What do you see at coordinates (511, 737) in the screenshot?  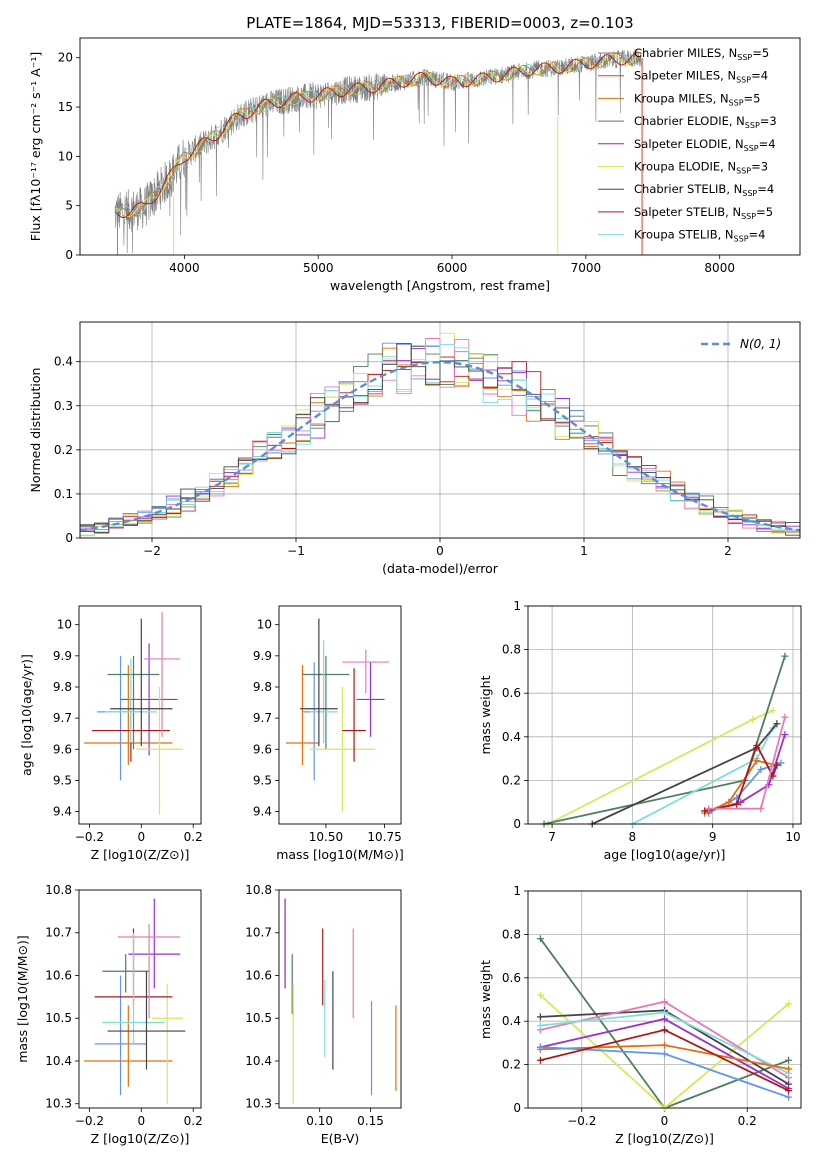 I see `y-tick-label: 0.4` at bounding box center [511, 737].